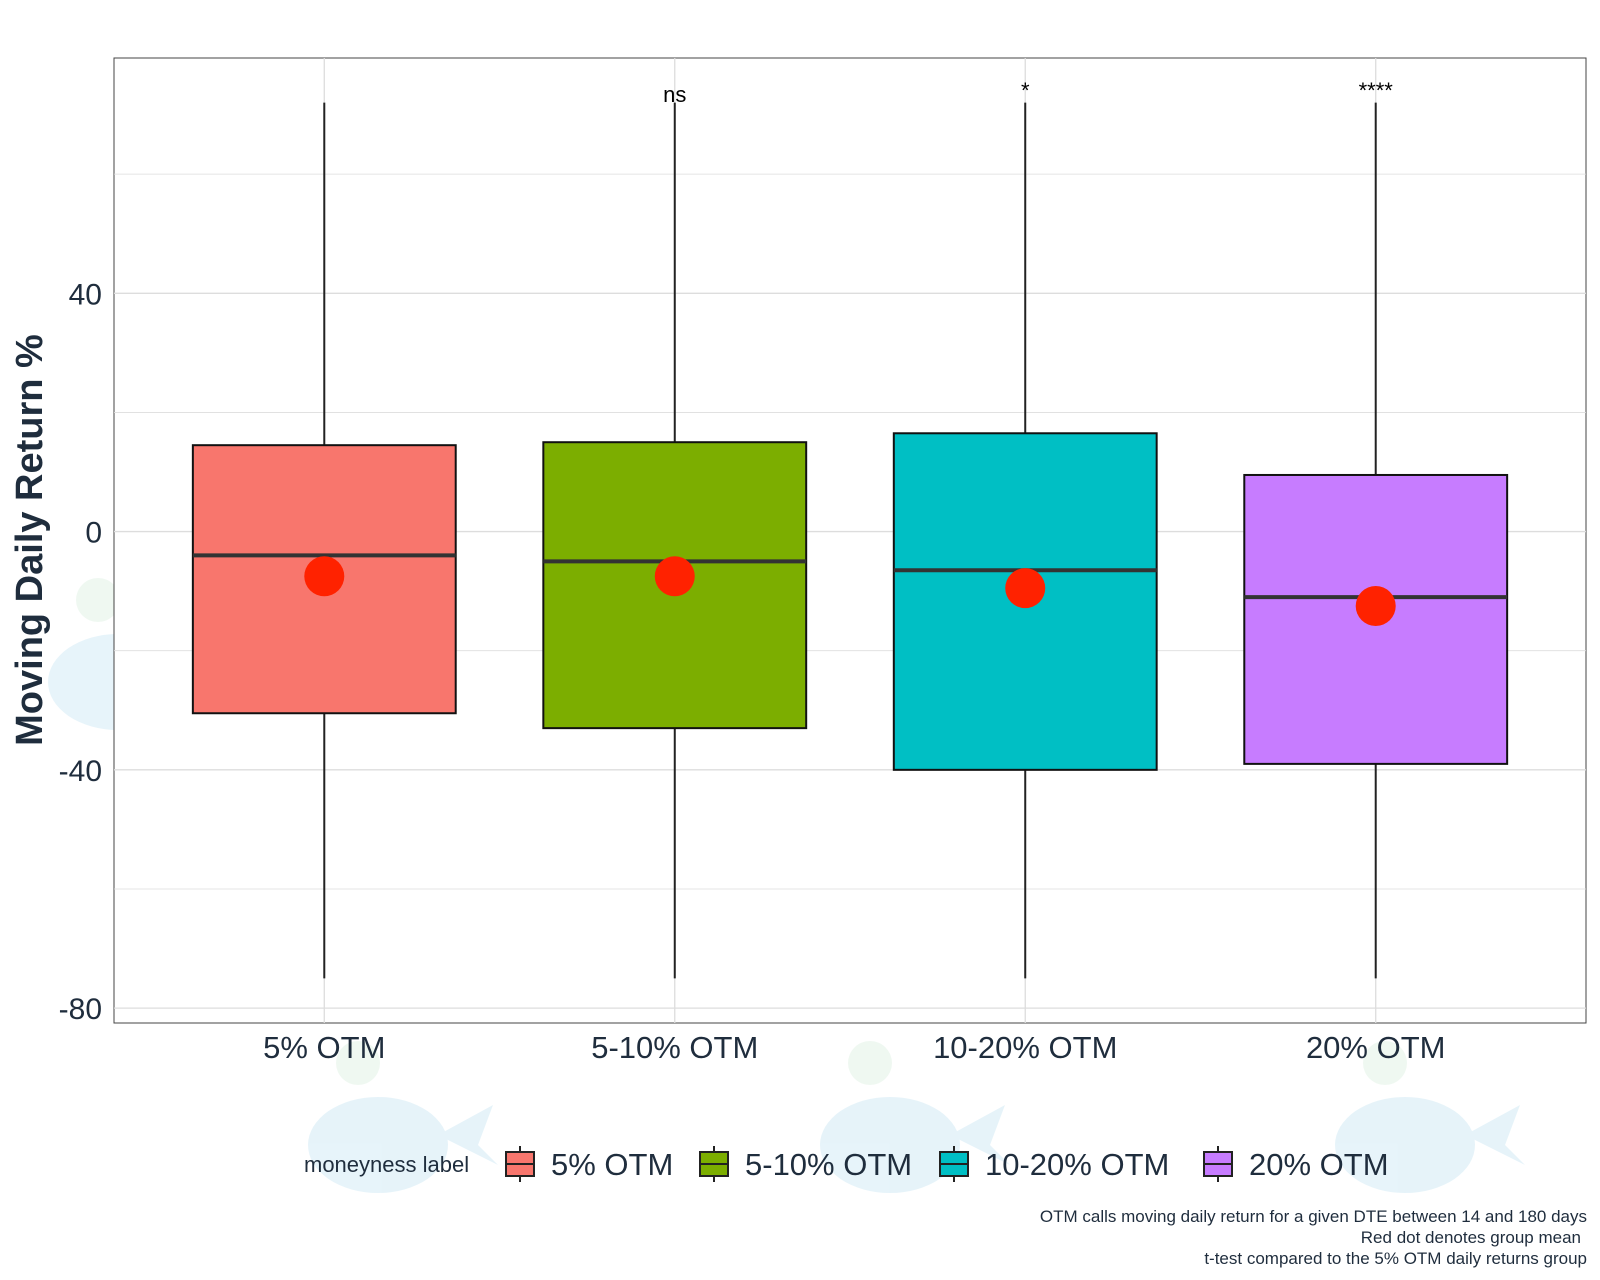  I want to click on x-axis-ticks: 5% OTM 5-10% OTM 10-20% OTM 20% OTM, so click(854, 1047).